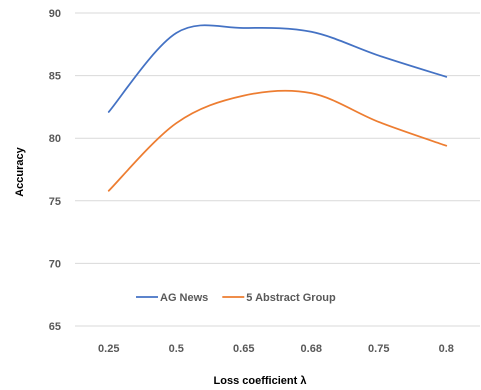 The height and width of the screenshot is (390, 481). What do you see at coordinates (176, 349) in the screenshot?
I see `x-tick-label: 0.5` at bounding box center [176, 349].